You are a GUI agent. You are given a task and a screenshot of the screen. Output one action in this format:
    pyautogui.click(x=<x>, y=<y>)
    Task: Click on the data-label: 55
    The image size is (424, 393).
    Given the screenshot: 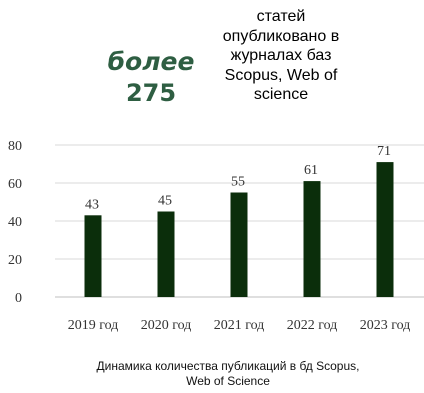 What is the action you would take?
    pyautogui.click(x=238, y=182)
    